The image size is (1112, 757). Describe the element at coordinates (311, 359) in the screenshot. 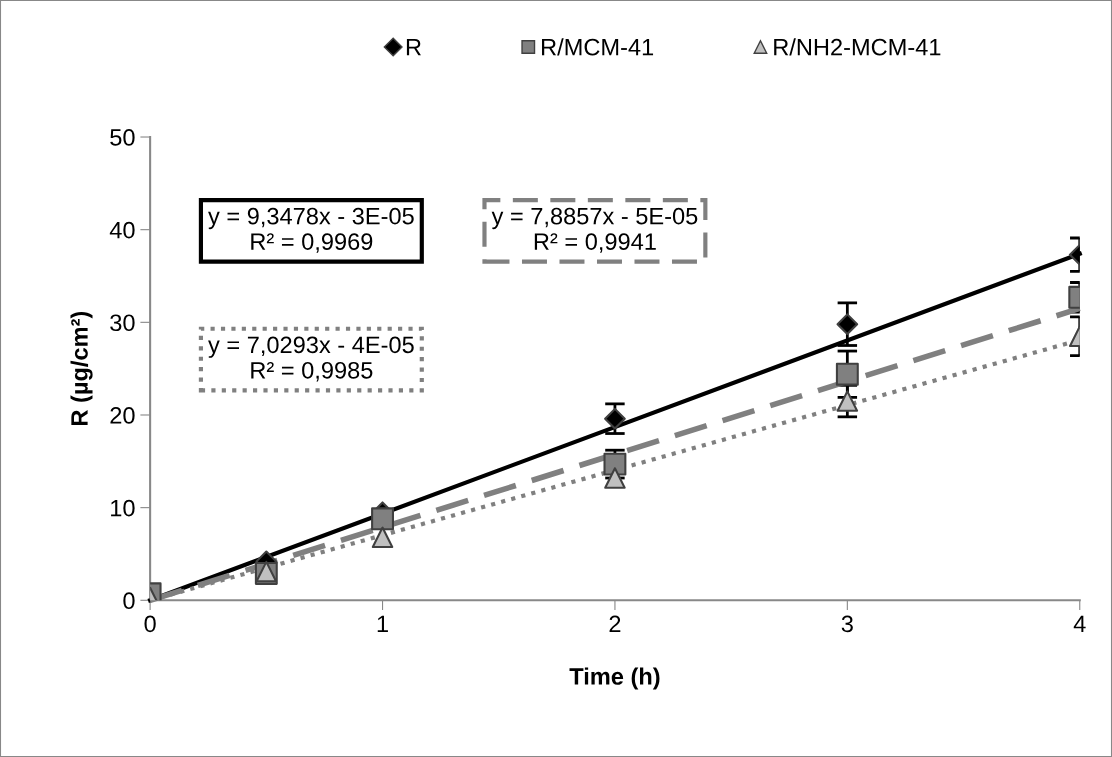

I see `annotation: y = 7,0293x - 4E-05 R² = 0,9985` at that location.